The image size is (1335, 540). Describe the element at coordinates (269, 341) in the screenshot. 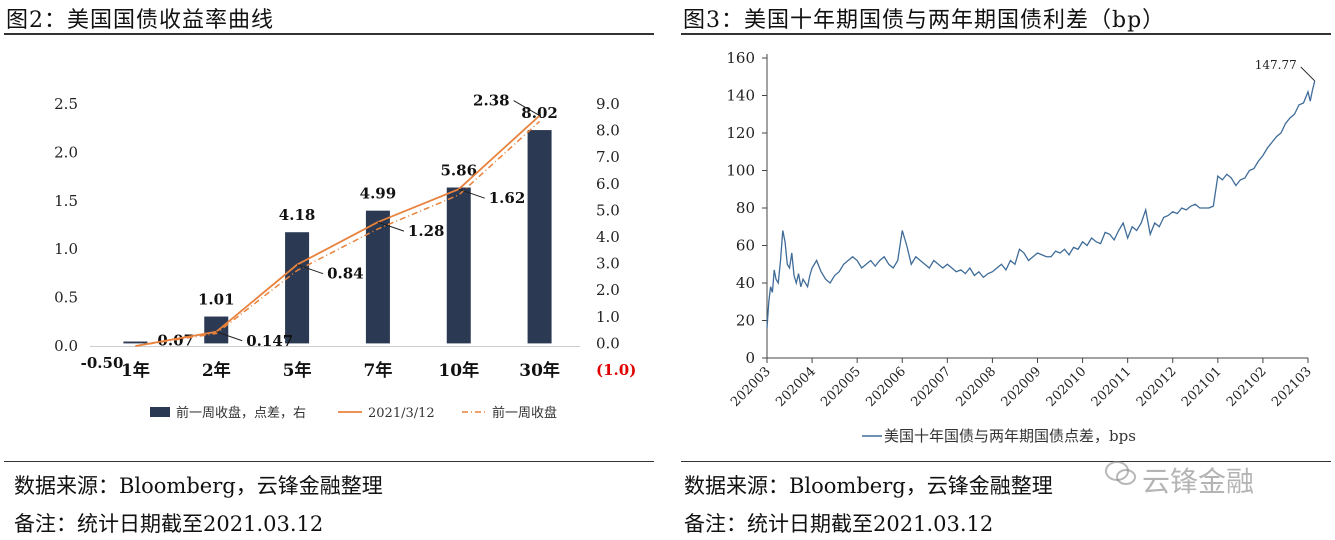

I see `line-value-label: 0.147` at that location.